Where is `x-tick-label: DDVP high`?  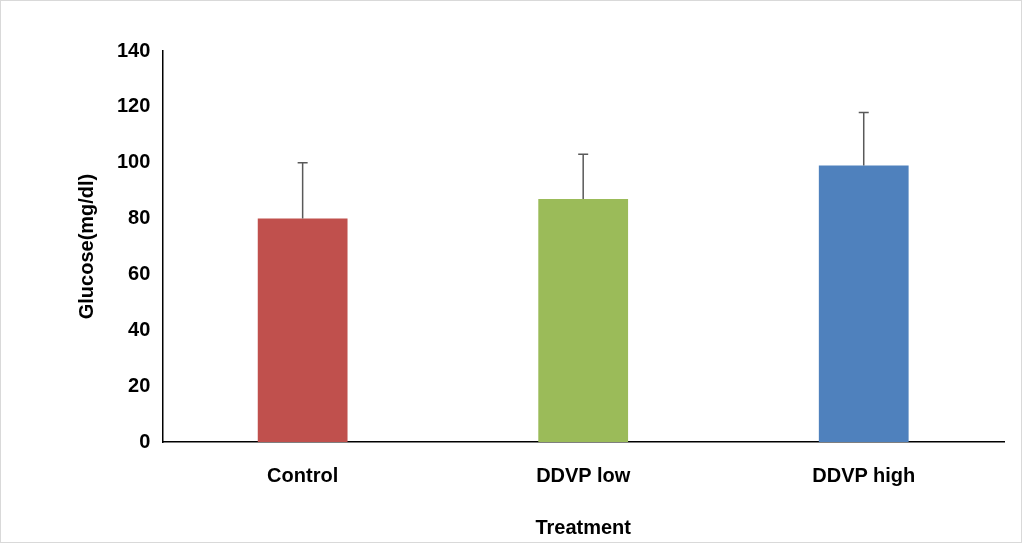
x-tick-label: DDVP high is located at coordinates (864, 474).